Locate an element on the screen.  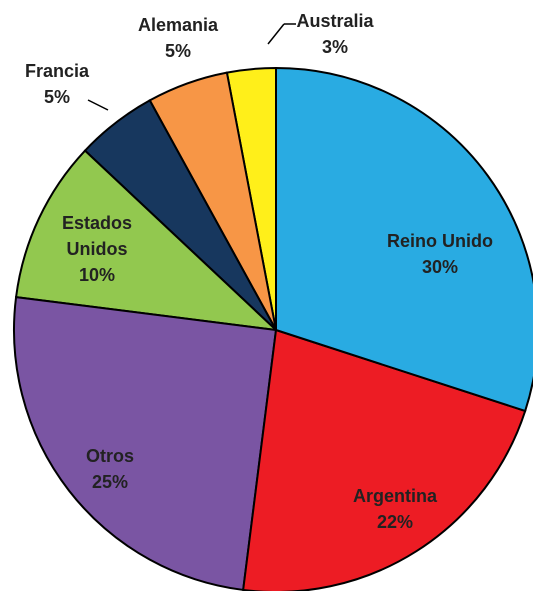
value-label: 22% is located at coordinates (395, 522).